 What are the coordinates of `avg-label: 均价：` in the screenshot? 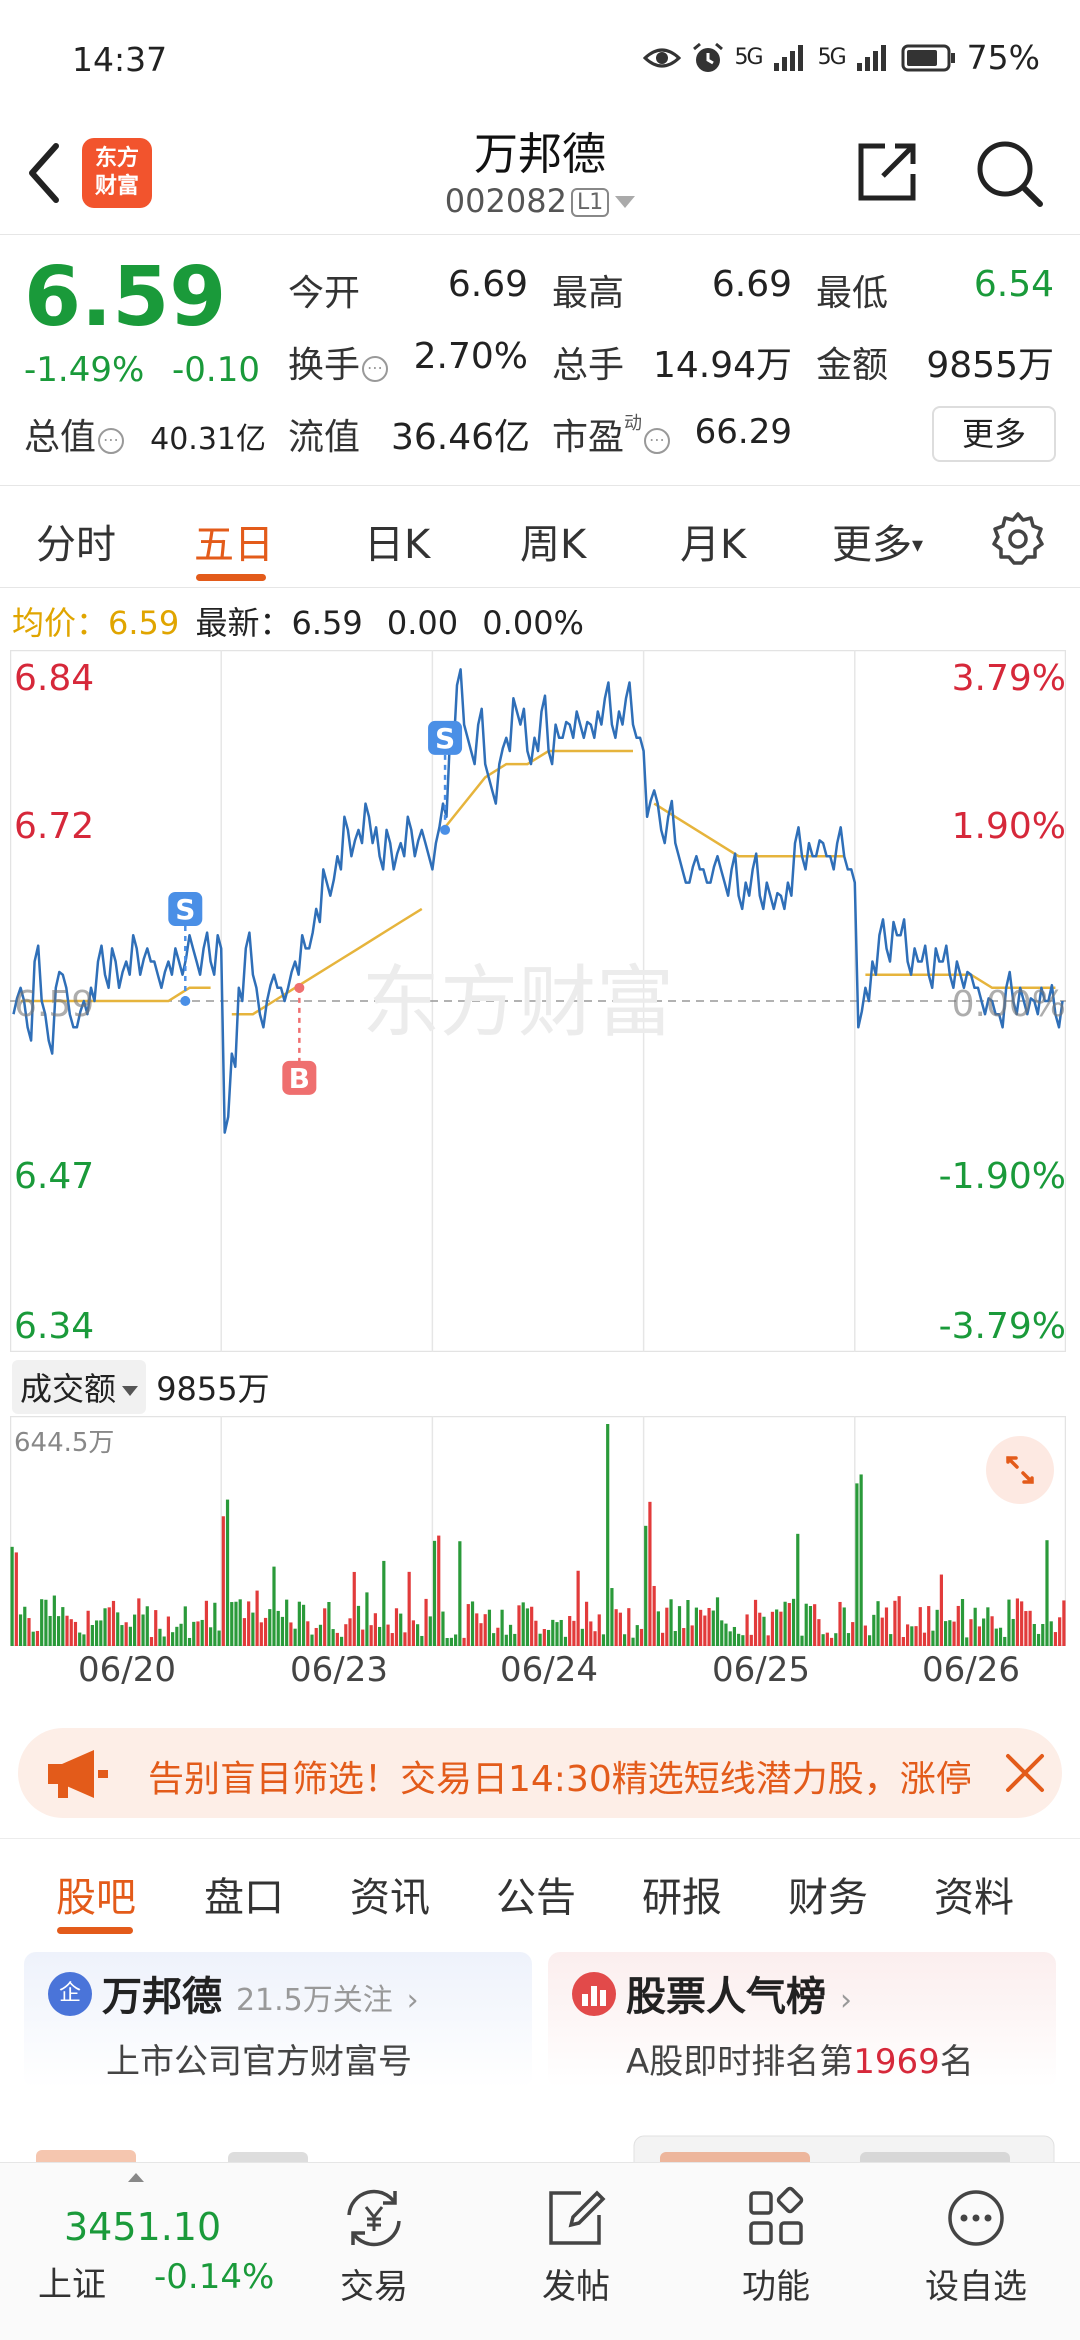 It's located at (60, 623).